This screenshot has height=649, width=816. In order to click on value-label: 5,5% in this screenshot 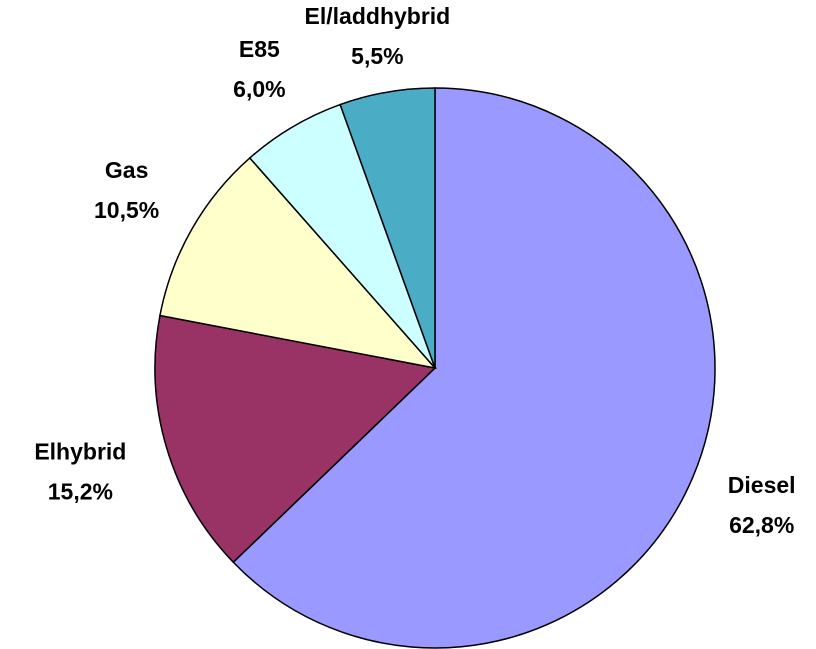, I will do `click(377, 56)`.